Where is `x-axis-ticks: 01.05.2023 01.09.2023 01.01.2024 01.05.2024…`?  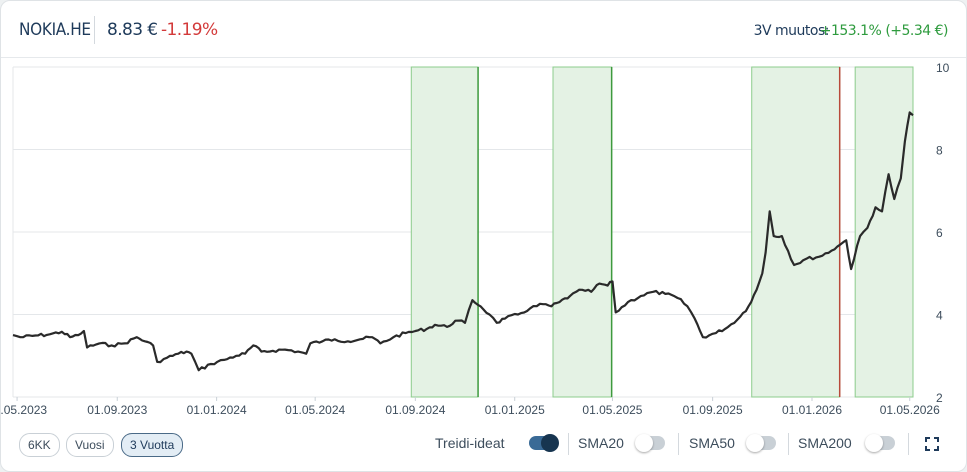 x-axis-ticks: 01.05.2023 01.09.2023 01.01.2024 01.05.2024… is located at coordinates (470, 407).